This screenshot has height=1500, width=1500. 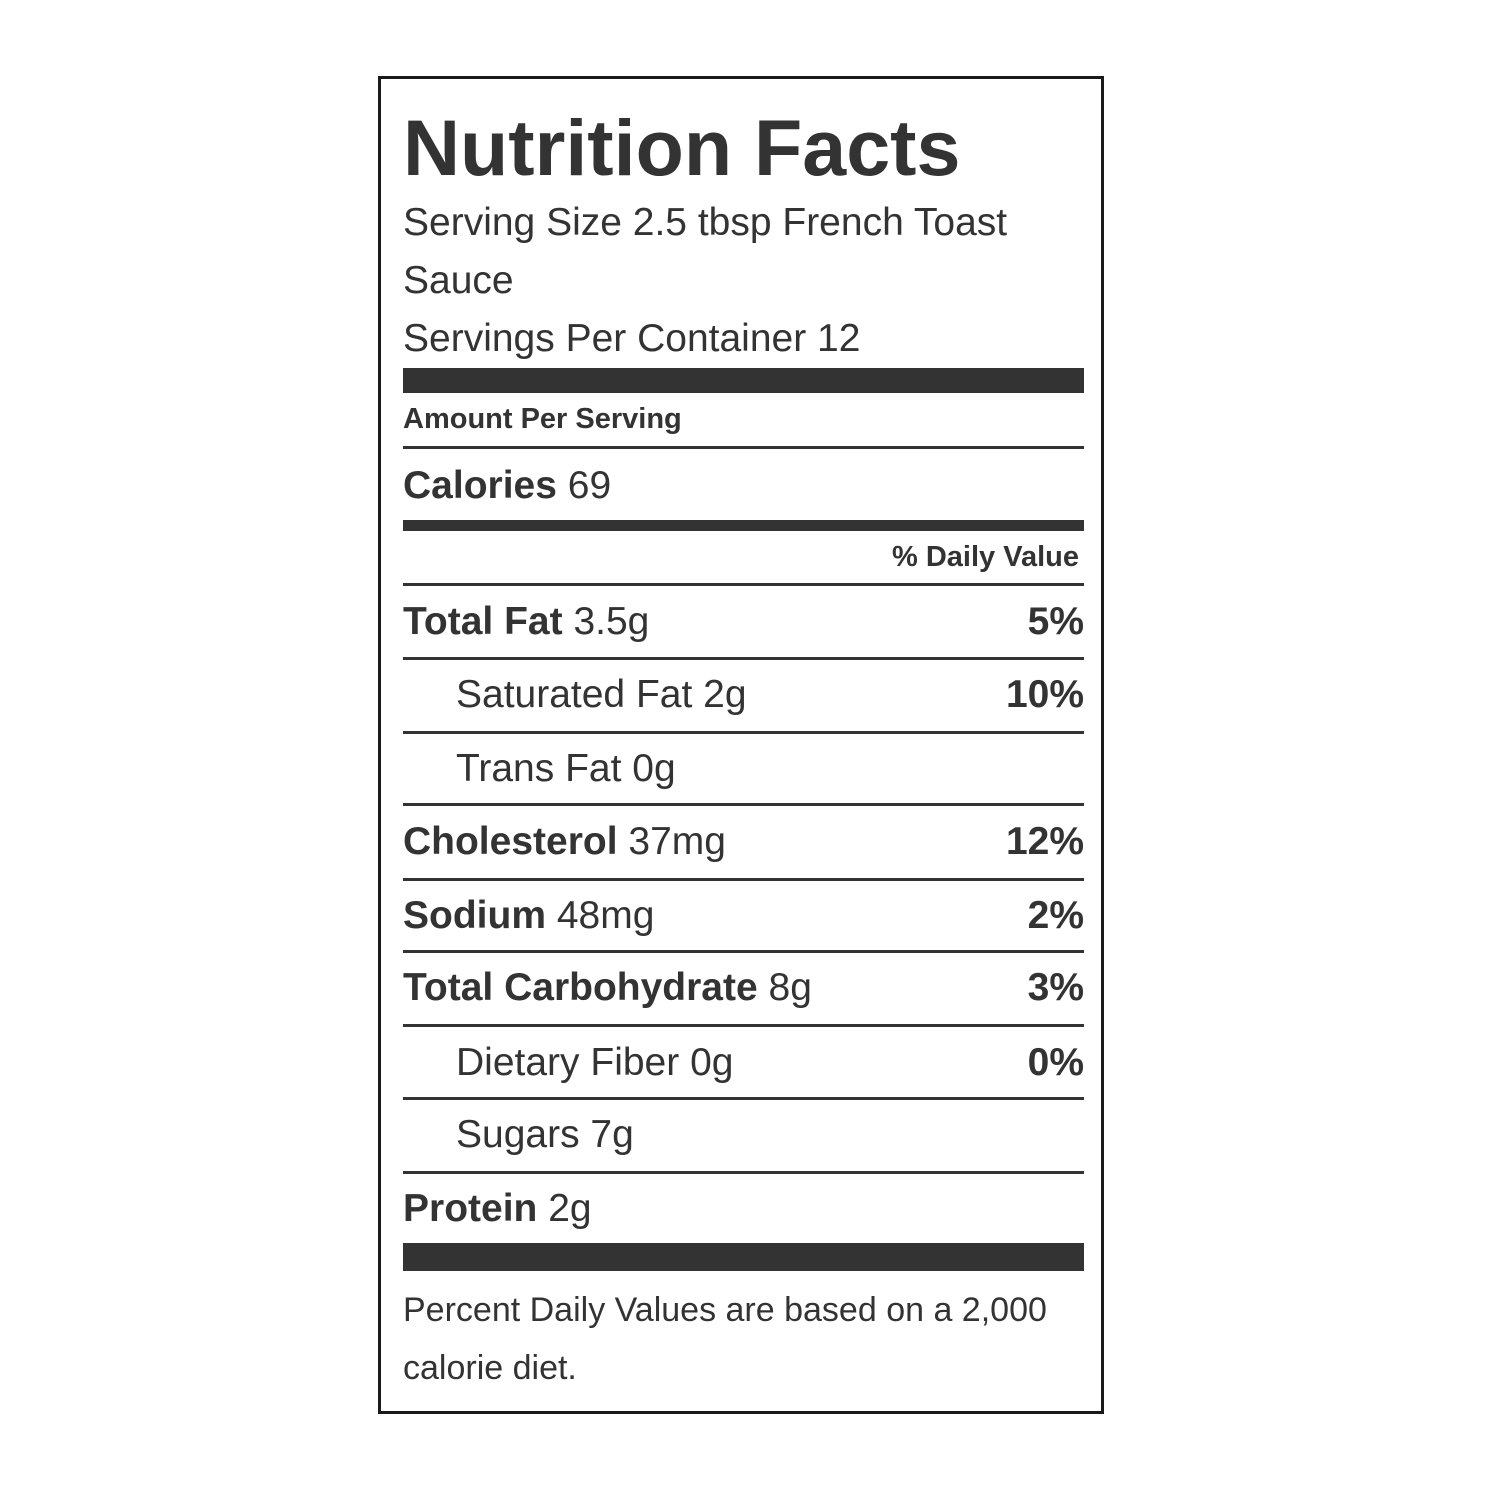 I want to click on nutrient-name: Cholesterol, so click(x=510, y=841).